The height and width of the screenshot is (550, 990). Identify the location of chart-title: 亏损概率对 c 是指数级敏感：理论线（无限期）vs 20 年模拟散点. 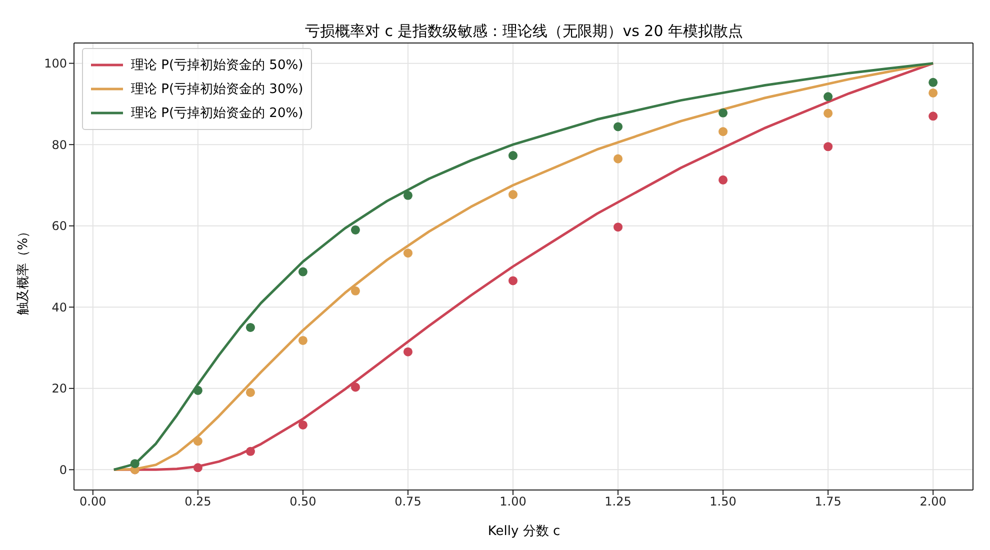
(524, 31).